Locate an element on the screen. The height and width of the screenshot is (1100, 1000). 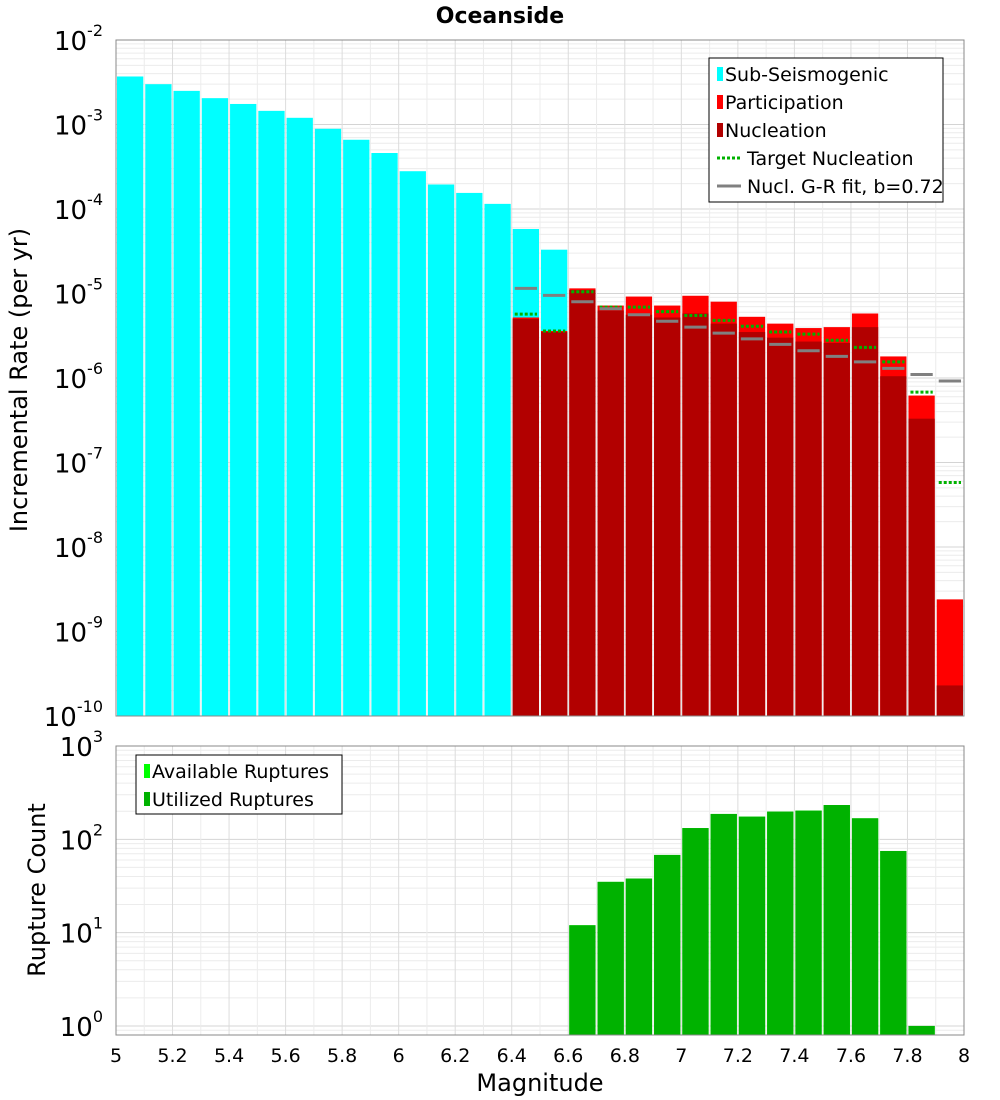
x-tick-label: 6.8 is located at coordinates (625, 1056).